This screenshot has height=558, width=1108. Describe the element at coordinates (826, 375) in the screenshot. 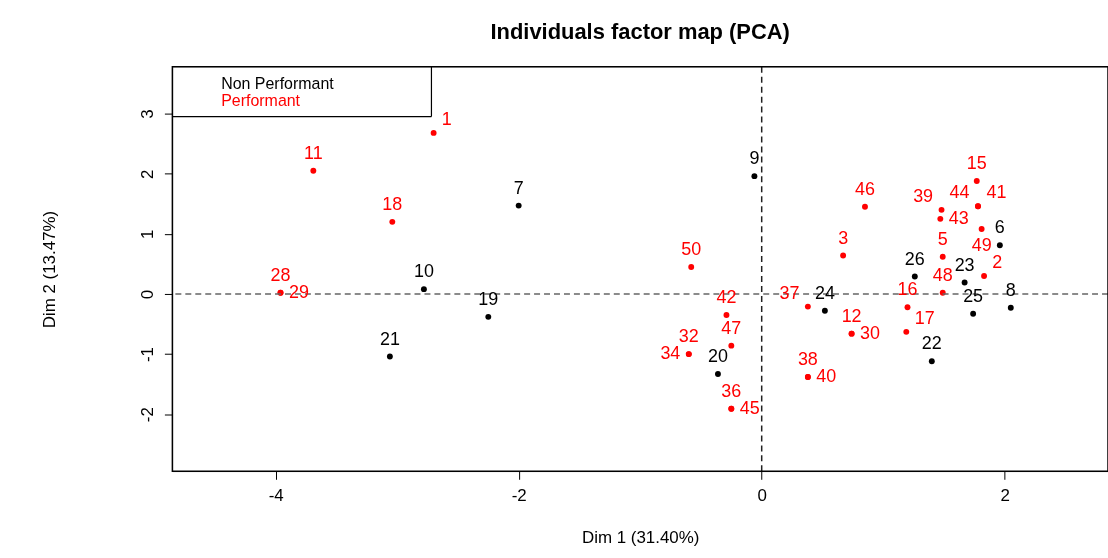

I see `annotation: 40` at that location.